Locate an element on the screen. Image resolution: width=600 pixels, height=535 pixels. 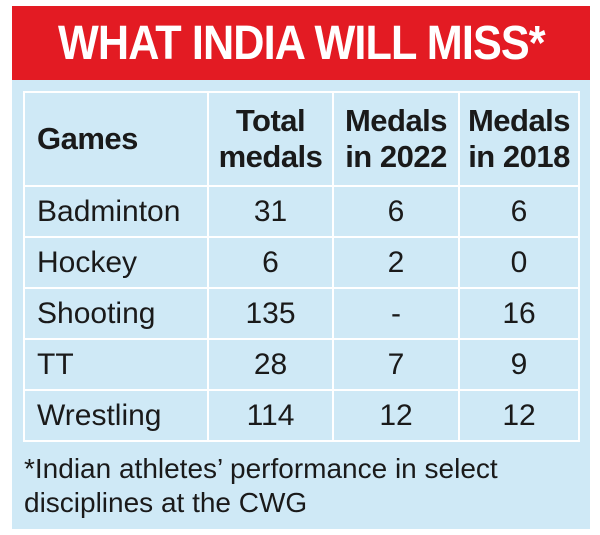
cell-game: Hockey is located at coordinates (116, 262).